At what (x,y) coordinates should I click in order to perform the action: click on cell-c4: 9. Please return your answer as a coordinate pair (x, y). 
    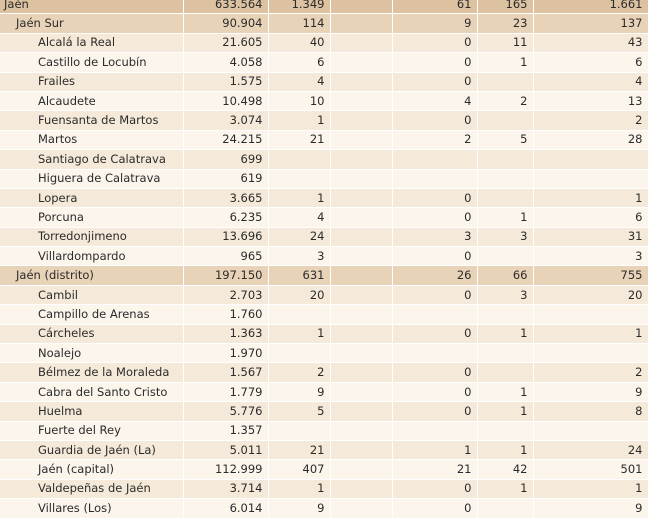
    Looking at the image, I should click on (435, 23).